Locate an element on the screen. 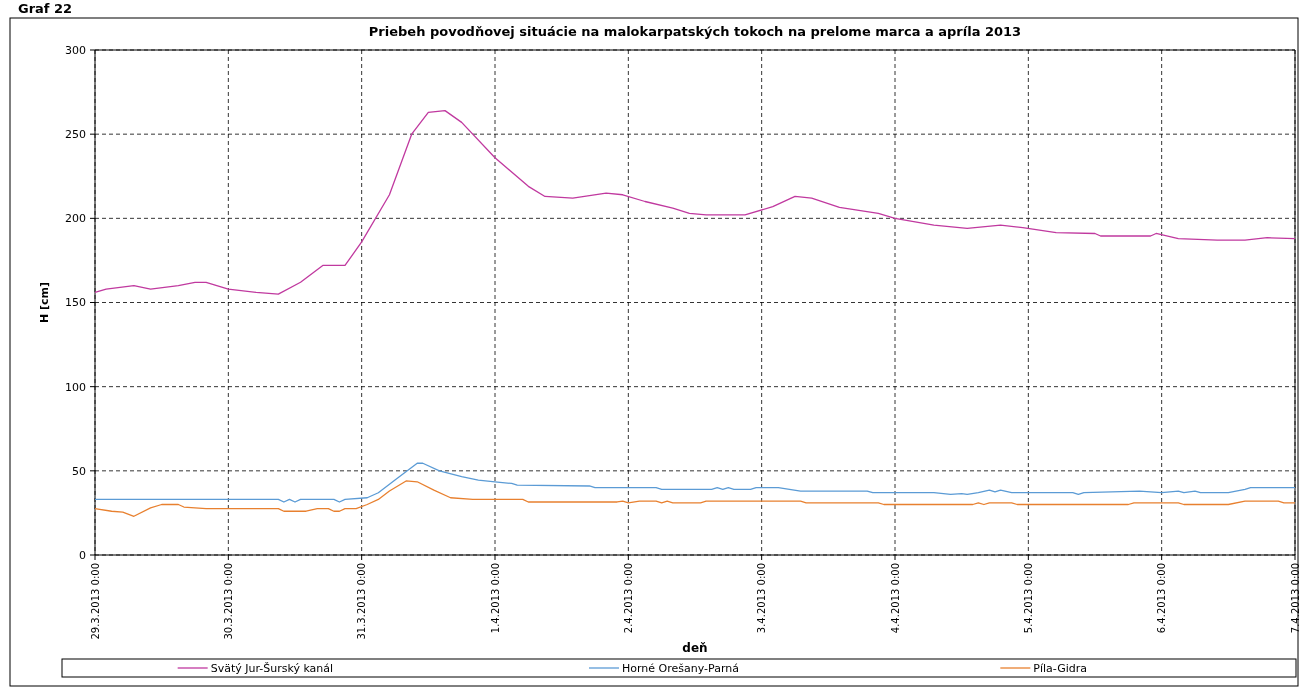 The height and width of the screenshot is (688, 1300). text: Graf 22 is located at coordinates (45, 8).